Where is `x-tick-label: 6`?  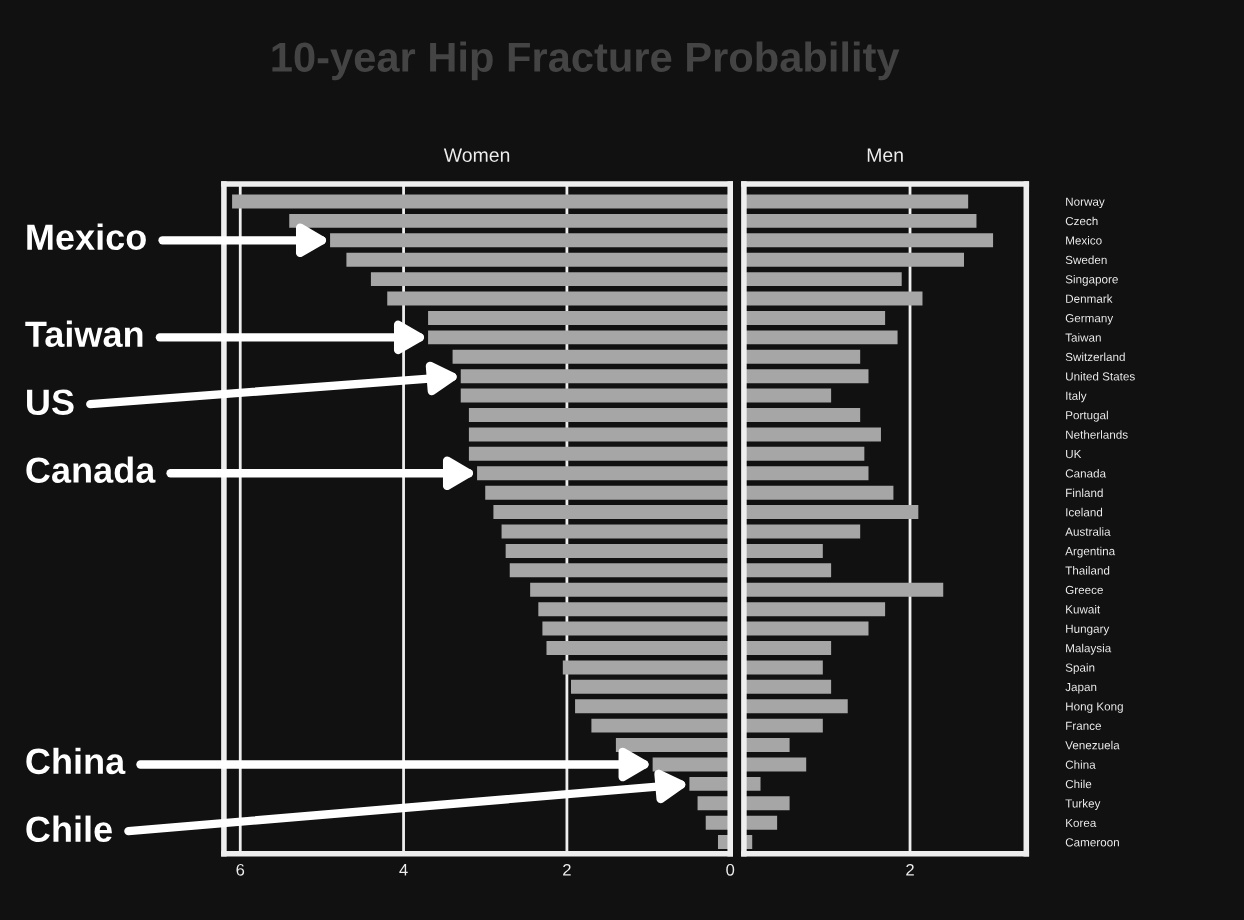 x-tick-label: 6 is located at coordinates (240, 869).